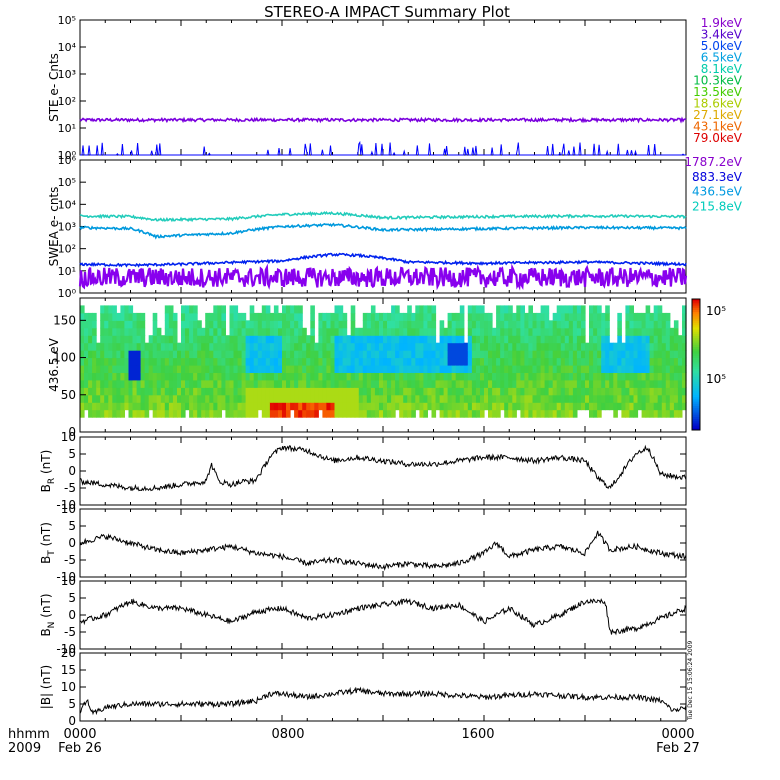  I want to click on bmag-ytick-label: 0, so click(72, 721).